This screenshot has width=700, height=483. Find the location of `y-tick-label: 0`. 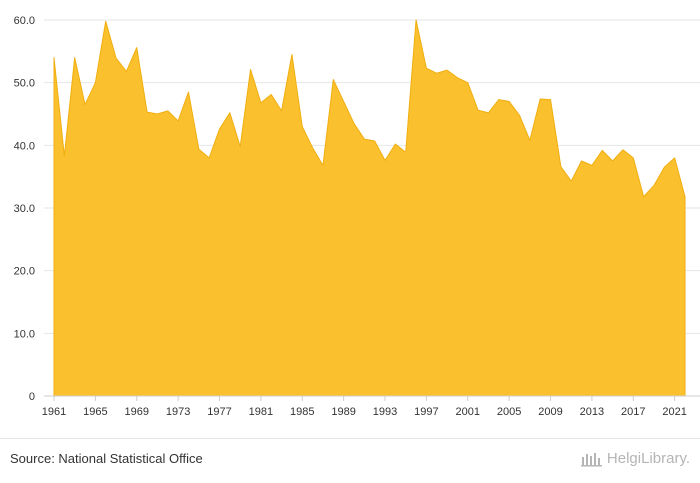

y-tick-label: 0 is located at coordinates (32, 397).